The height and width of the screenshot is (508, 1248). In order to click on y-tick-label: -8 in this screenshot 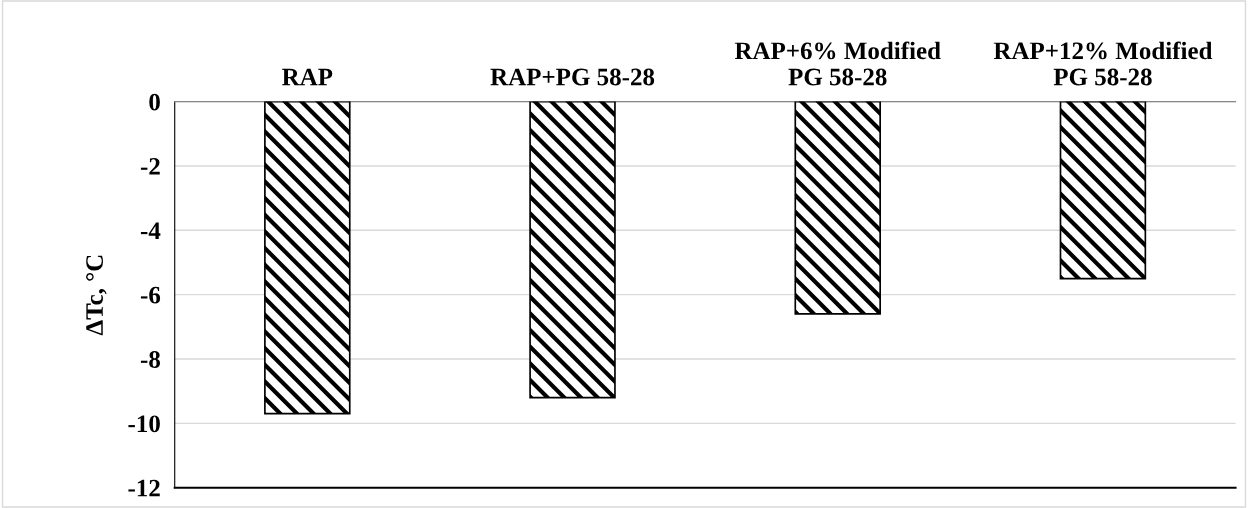, I will do `click(150, 359)`.